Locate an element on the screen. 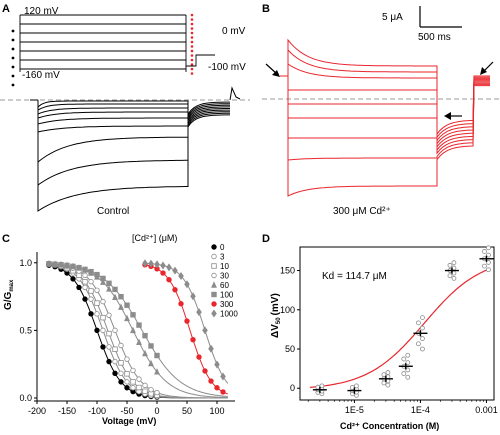 Image resolution: width=500 pixels, height=435 pixels. protocol-hold-label: 0 mV is located at coordinates (234, 31).